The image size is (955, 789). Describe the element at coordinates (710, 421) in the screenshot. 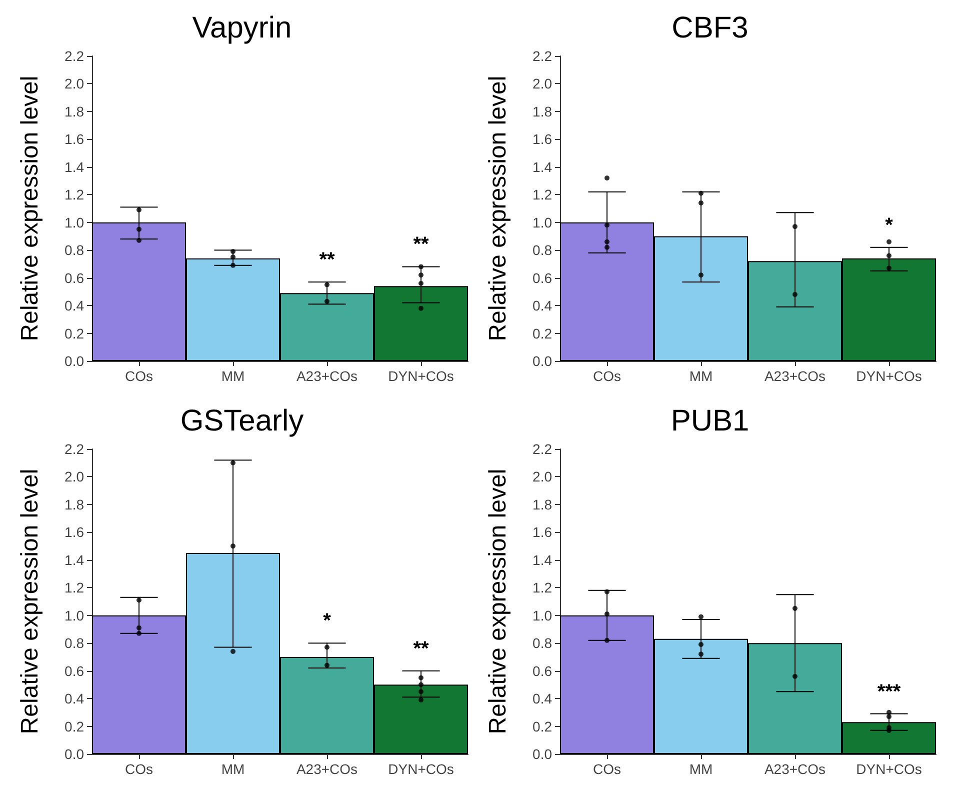

I see `chart-title: PUB1` at that location.